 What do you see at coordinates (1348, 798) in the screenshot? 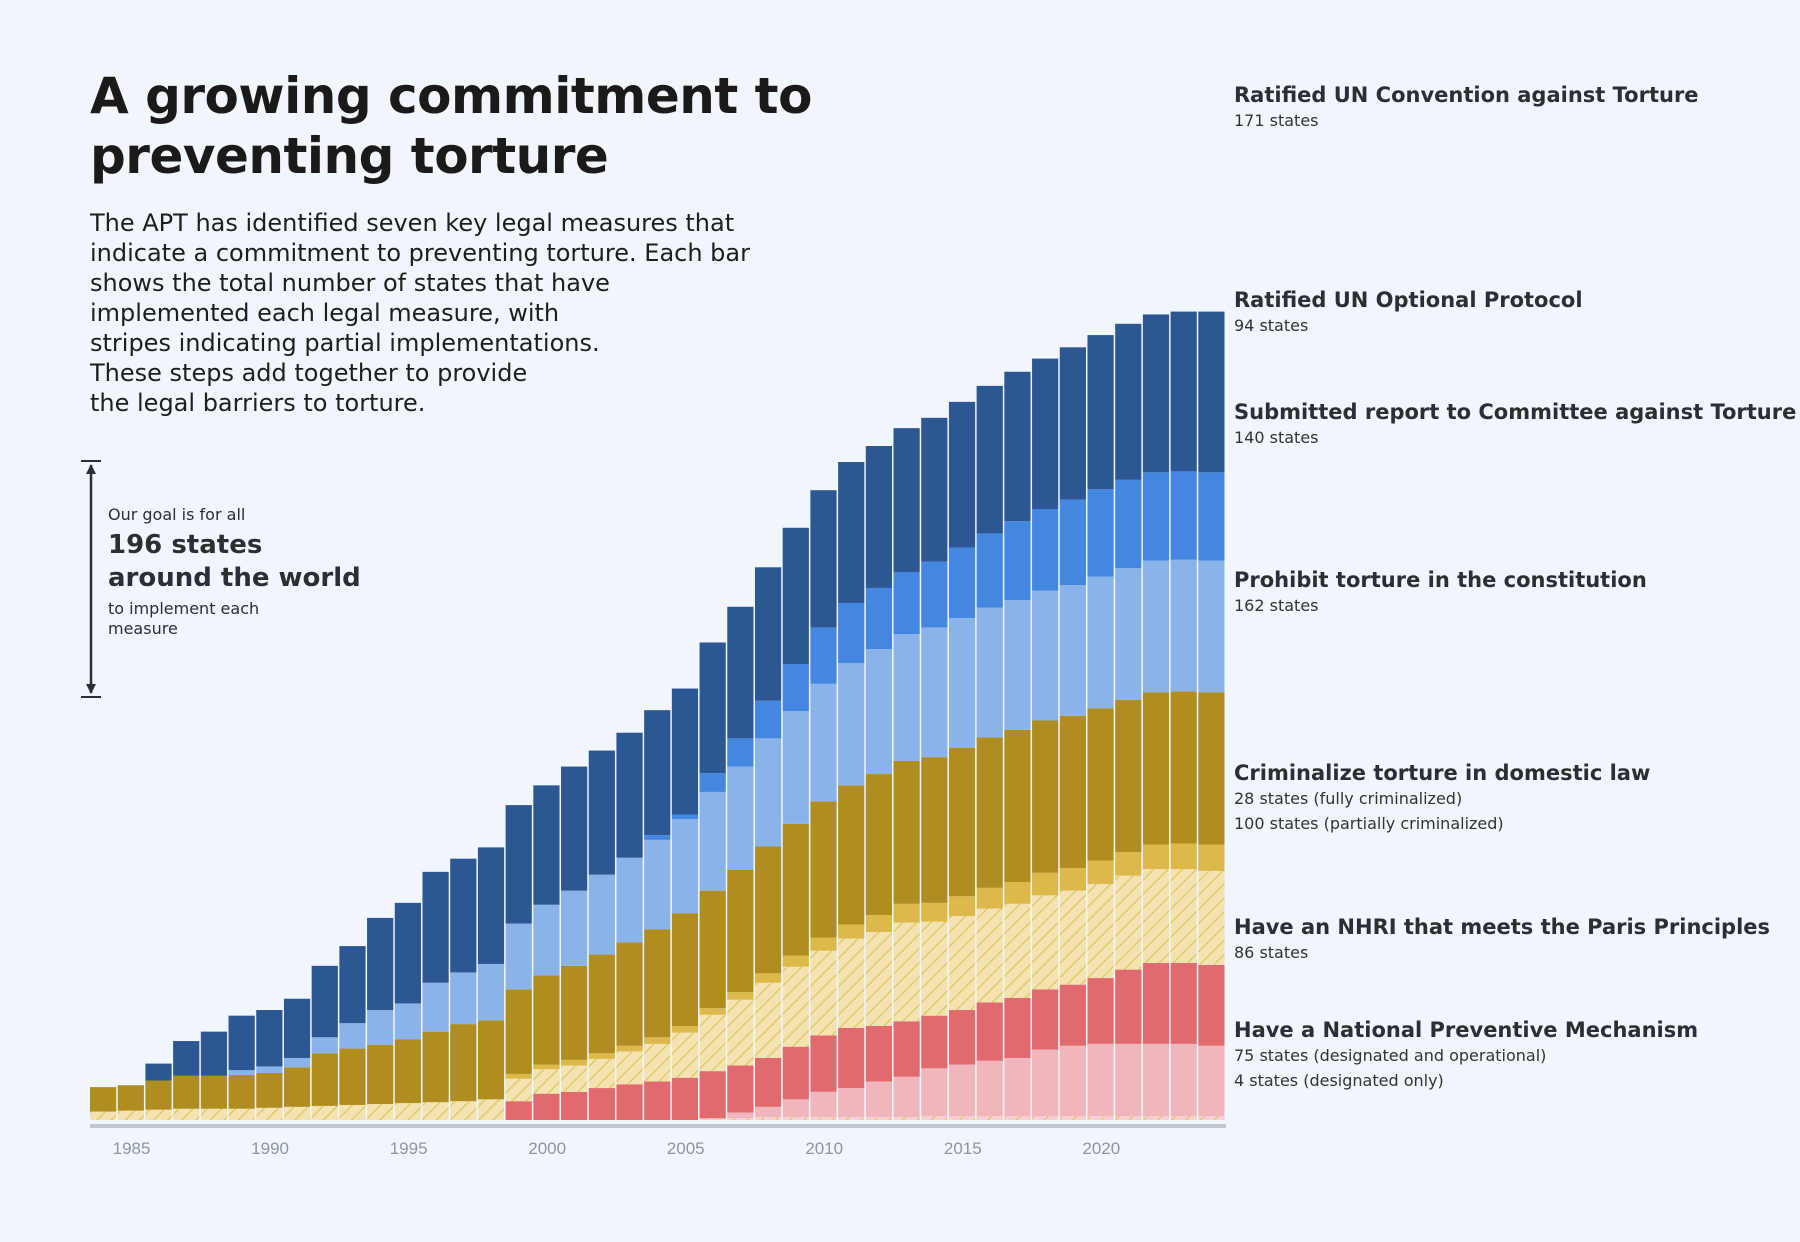
I see `series-label-count: 28 states (fully criminalized)` at bounding box center [1348, 798].